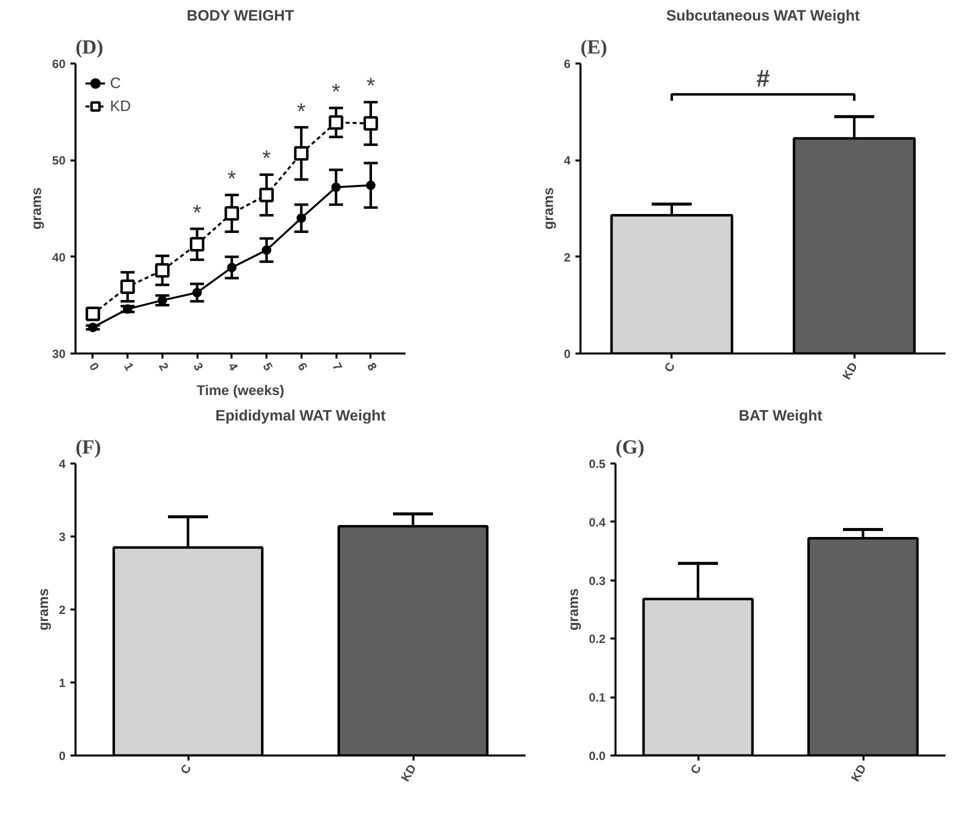 The width and height of the screenshot is (967, 814). Describe the element at coordinates (233, 367) in the screenshot. I see `x-tick-label: 4` at that location.